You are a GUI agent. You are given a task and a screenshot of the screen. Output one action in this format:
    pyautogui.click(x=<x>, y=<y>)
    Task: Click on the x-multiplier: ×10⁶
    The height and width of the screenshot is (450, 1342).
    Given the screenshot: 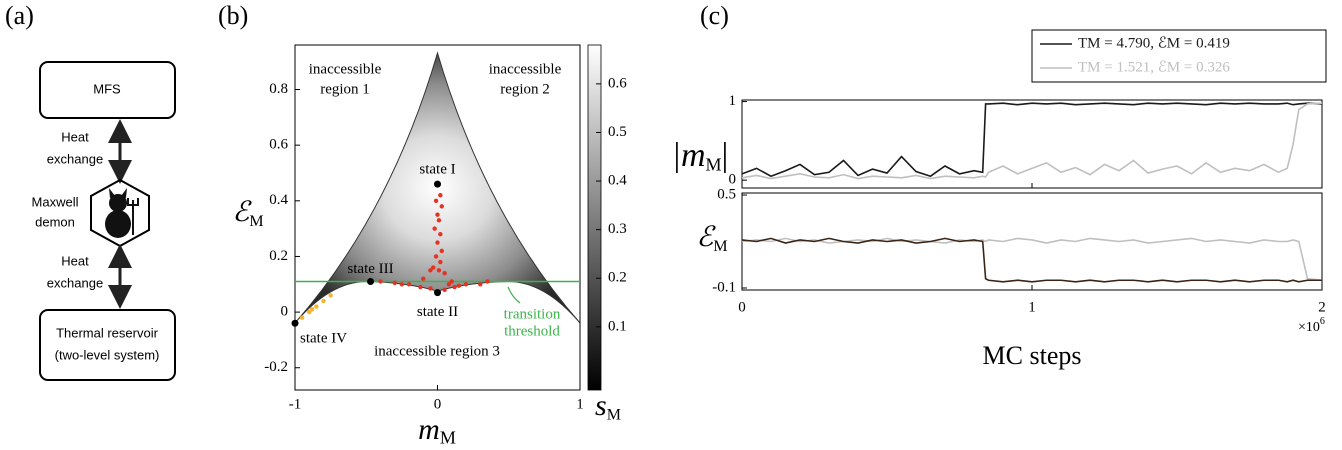 What is the action you would take?
    pyautogui.click(x=1311, y=325)
    